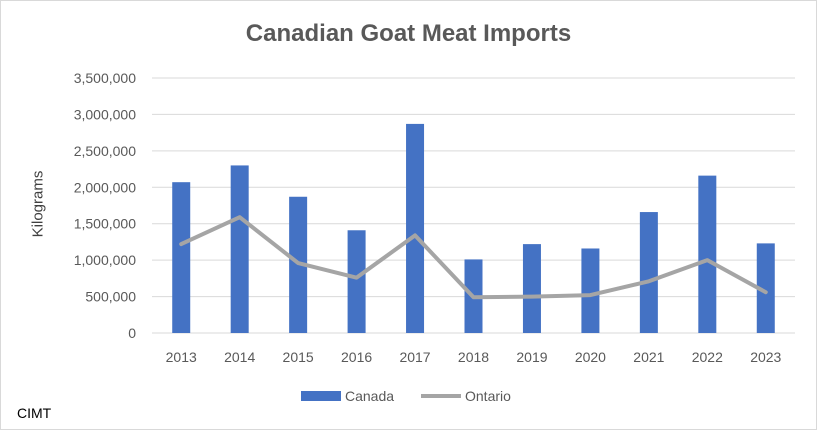  Describe the element at coordinates (707, 357) in the screenshot. I see `x-tick-label: 2022` at that location.